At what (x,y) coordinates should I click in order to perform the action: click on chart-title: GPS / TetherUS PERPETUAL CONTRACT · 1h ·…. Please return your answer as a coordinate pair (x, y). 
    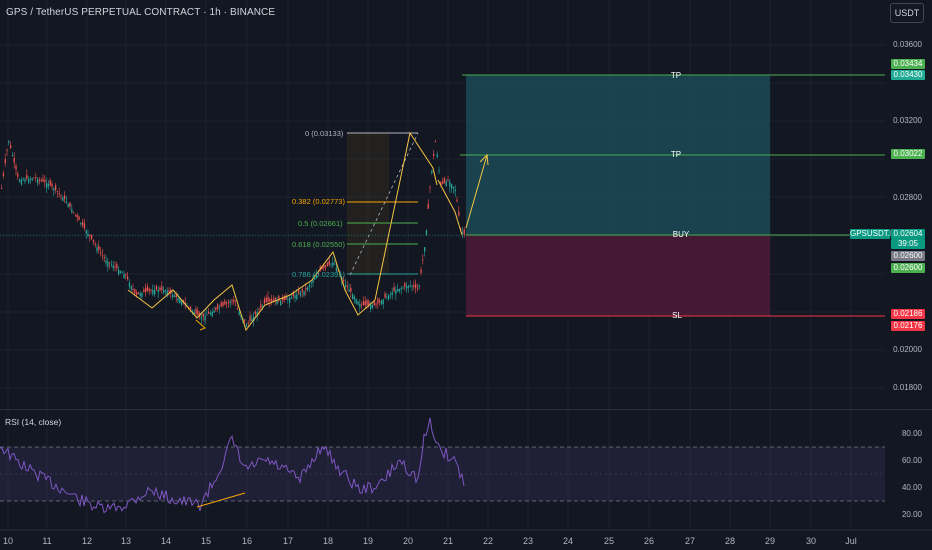
    Looking at the image, I should click on (141, 12).